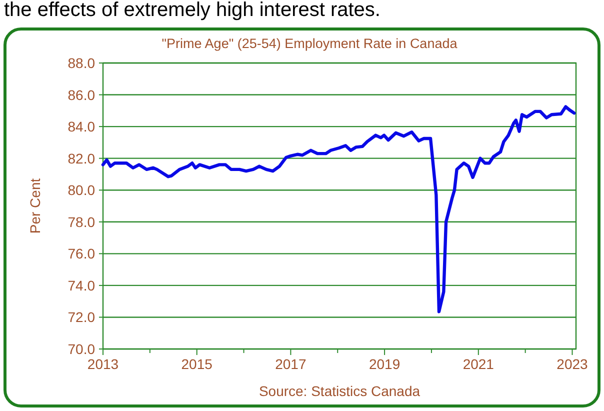 The image size is (604, 411). What do you see at coordinates (82, 126) in the screenshot?
I see `y-tick-label: 84.0` at bounding box center [82, 126].